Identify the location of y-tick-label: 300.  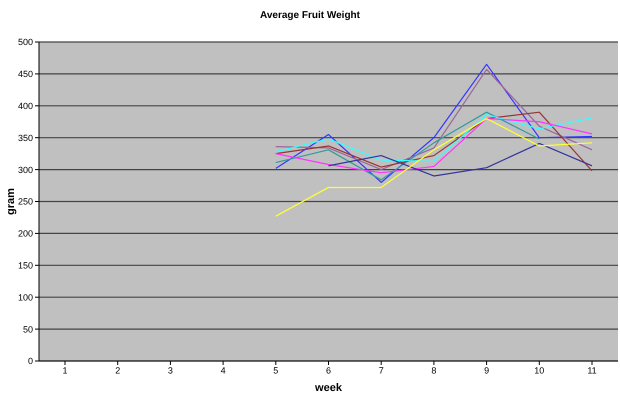
(25, 169).